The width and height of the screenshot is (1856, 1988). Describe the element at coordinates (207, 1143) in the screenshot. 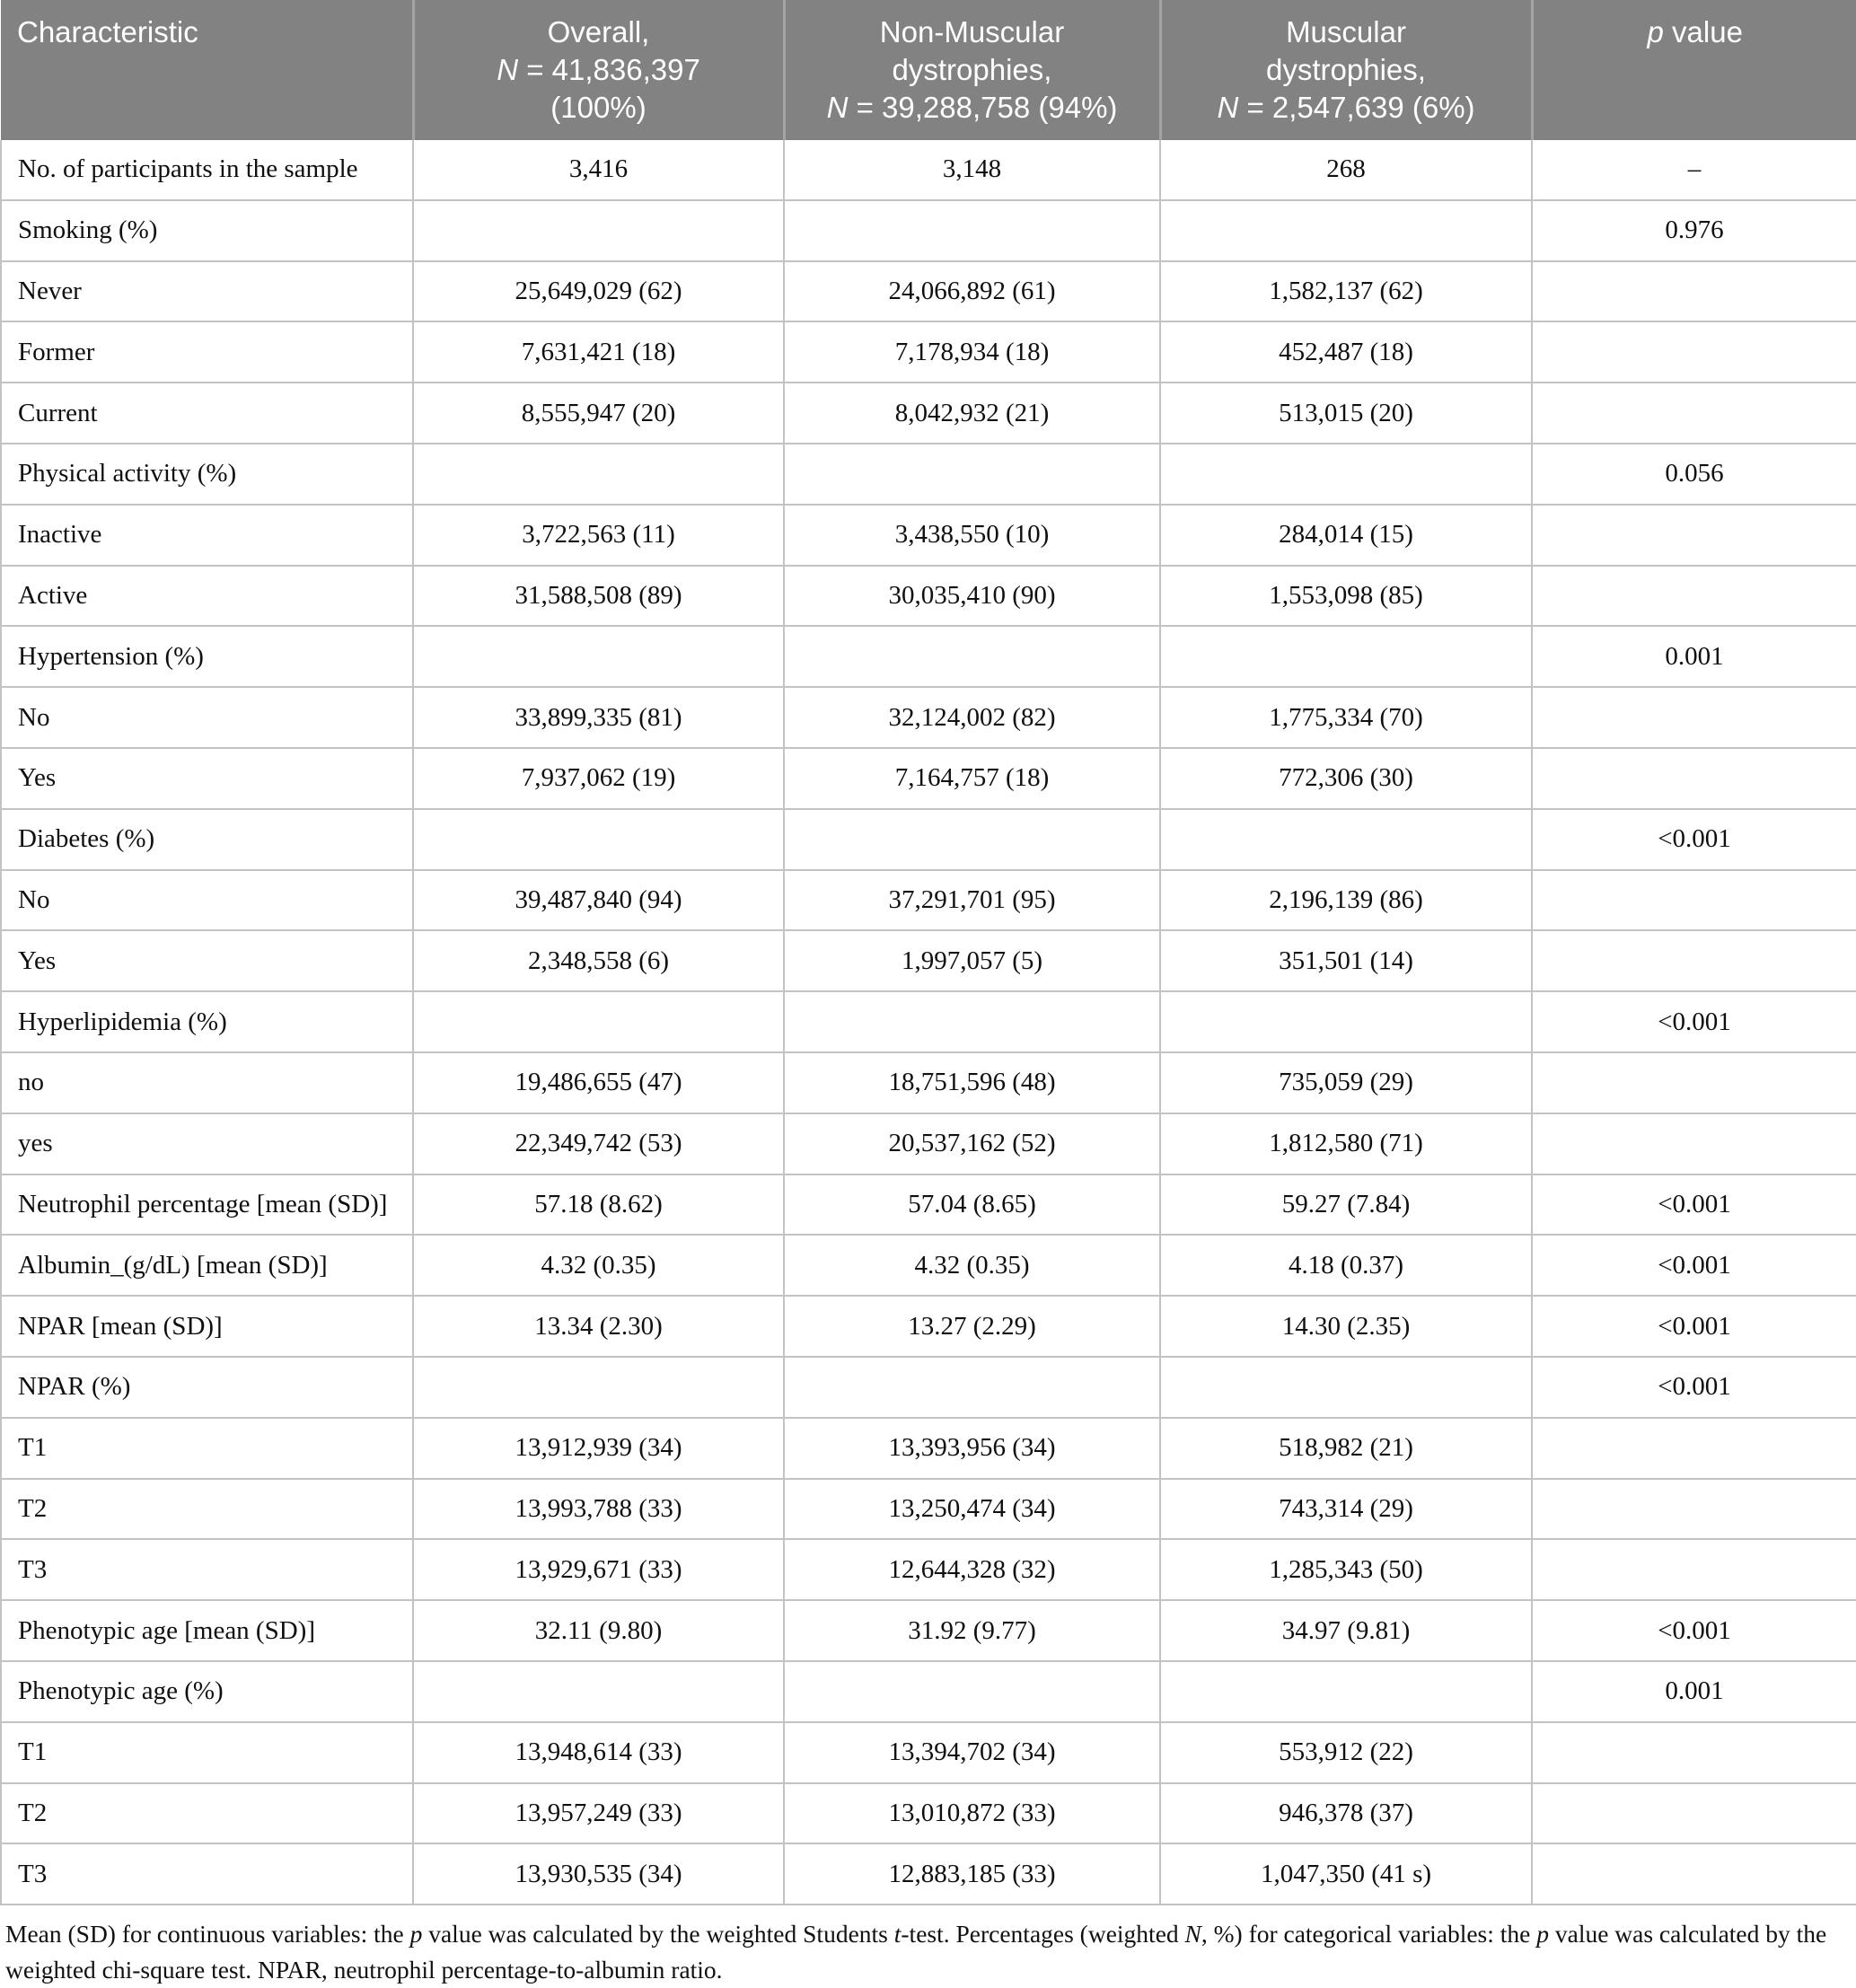

I see `row-label: yes` at that location.